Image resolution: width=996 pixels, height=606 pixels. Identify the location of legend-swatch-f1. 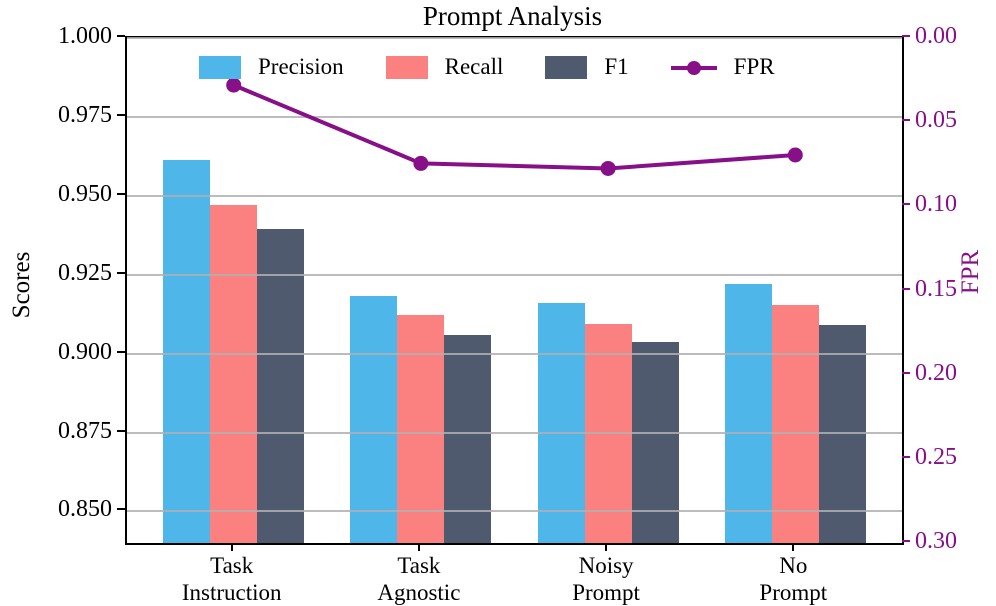
(566, 67).